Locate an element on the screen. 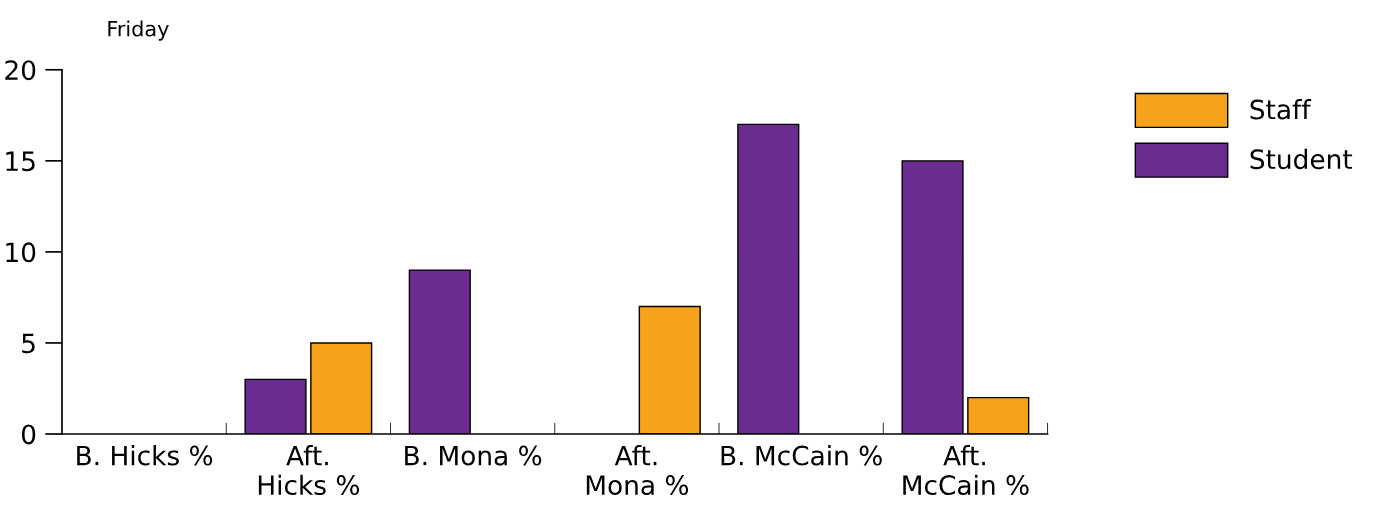 This screenshot has width=1393, height=513. y-tick-label: 15 is located at coordinates (20, 161).